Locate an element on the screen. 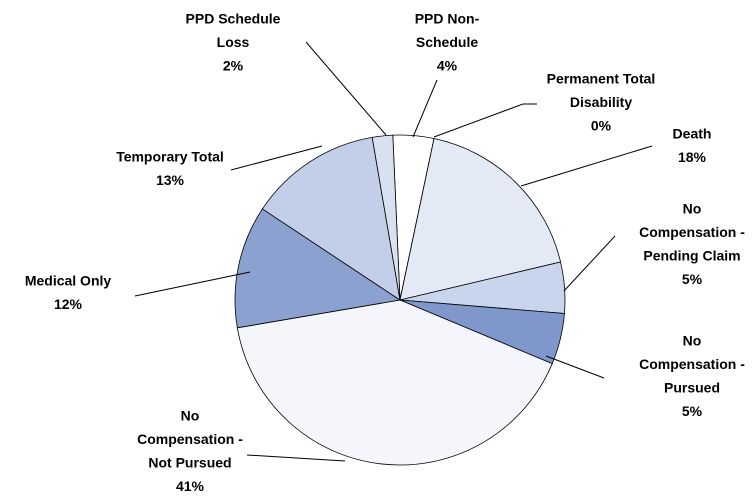  slice-label: PPD Non- is located at coordinates (447, 19).